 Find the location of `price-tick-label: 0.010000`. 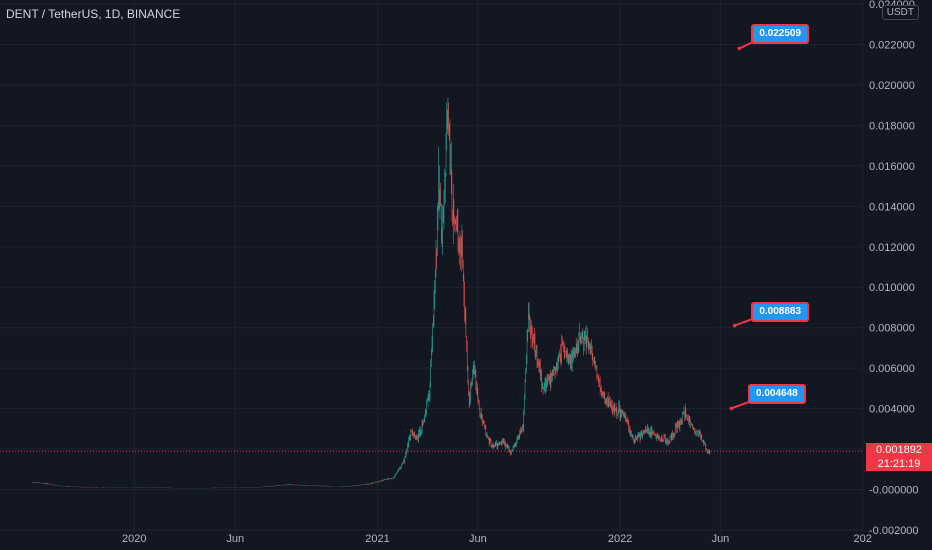

price-tick-label: 0.010000 is located at coordinates (892, 288).